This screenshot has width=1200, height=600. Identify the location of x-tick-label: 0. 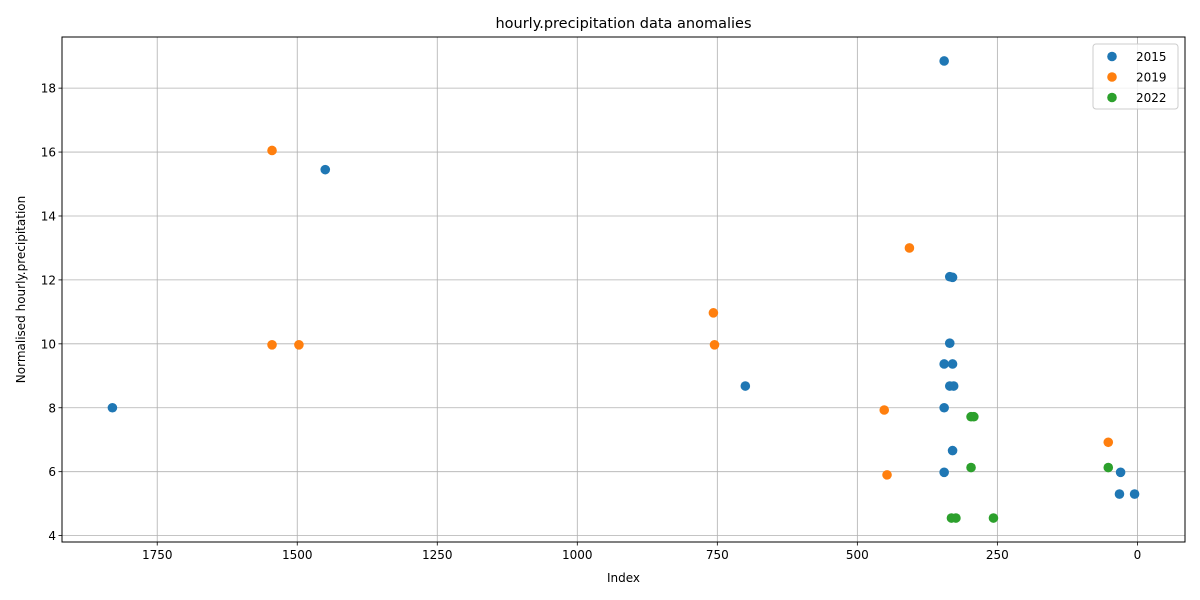
(1138, 555).